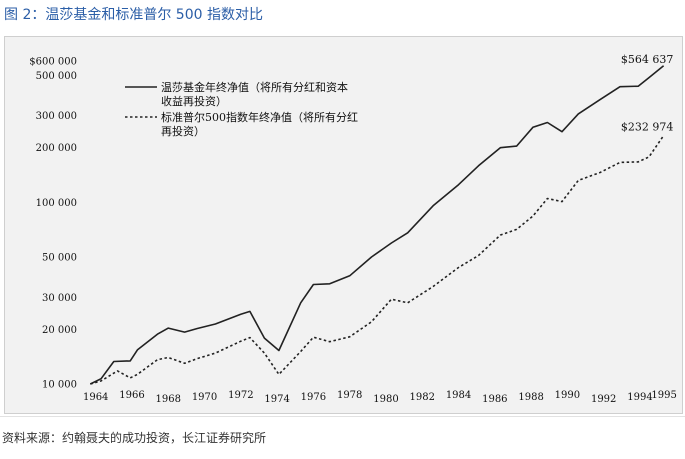 The width and height of the screenshot is (685, 459). What do you see at coordinates (663, 395) in the screenshot?
I see `x-tick-label: 1995` at bounding box center [663, 395].